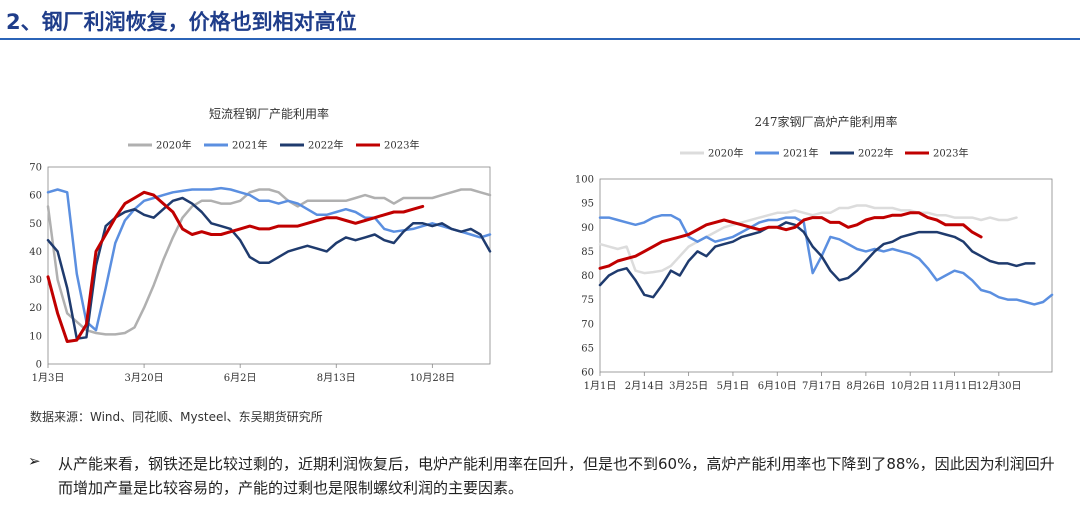 The height and width of the screenshot is (510, 1080). I want to click on data-source-note: 数据来源：Wind、同花顺、Mysteel、东吴期货研究所, so click(176, 417).